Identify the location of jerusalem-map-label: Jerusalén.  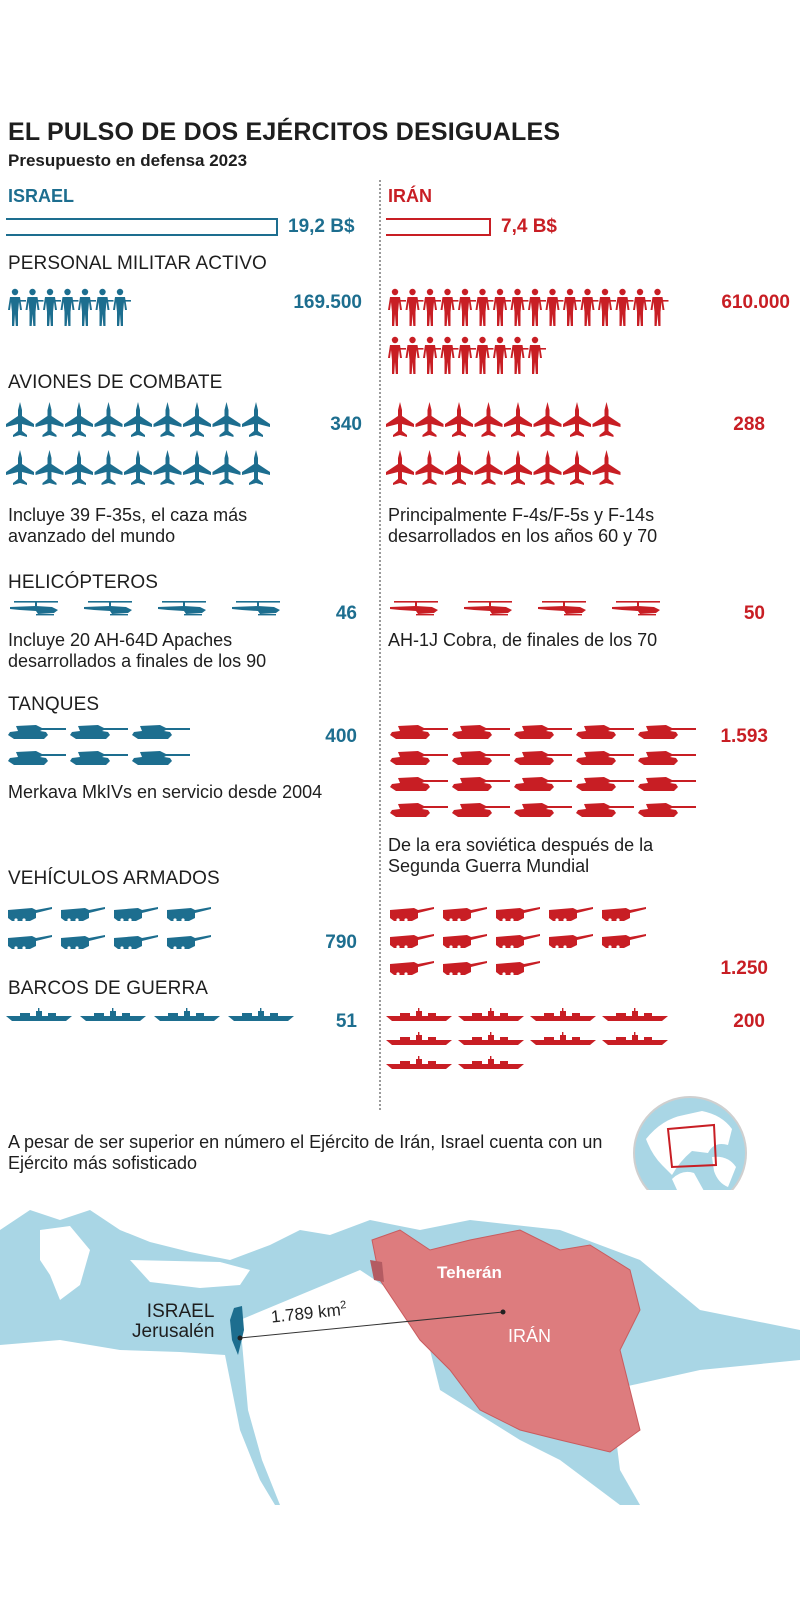
(173, 1331).